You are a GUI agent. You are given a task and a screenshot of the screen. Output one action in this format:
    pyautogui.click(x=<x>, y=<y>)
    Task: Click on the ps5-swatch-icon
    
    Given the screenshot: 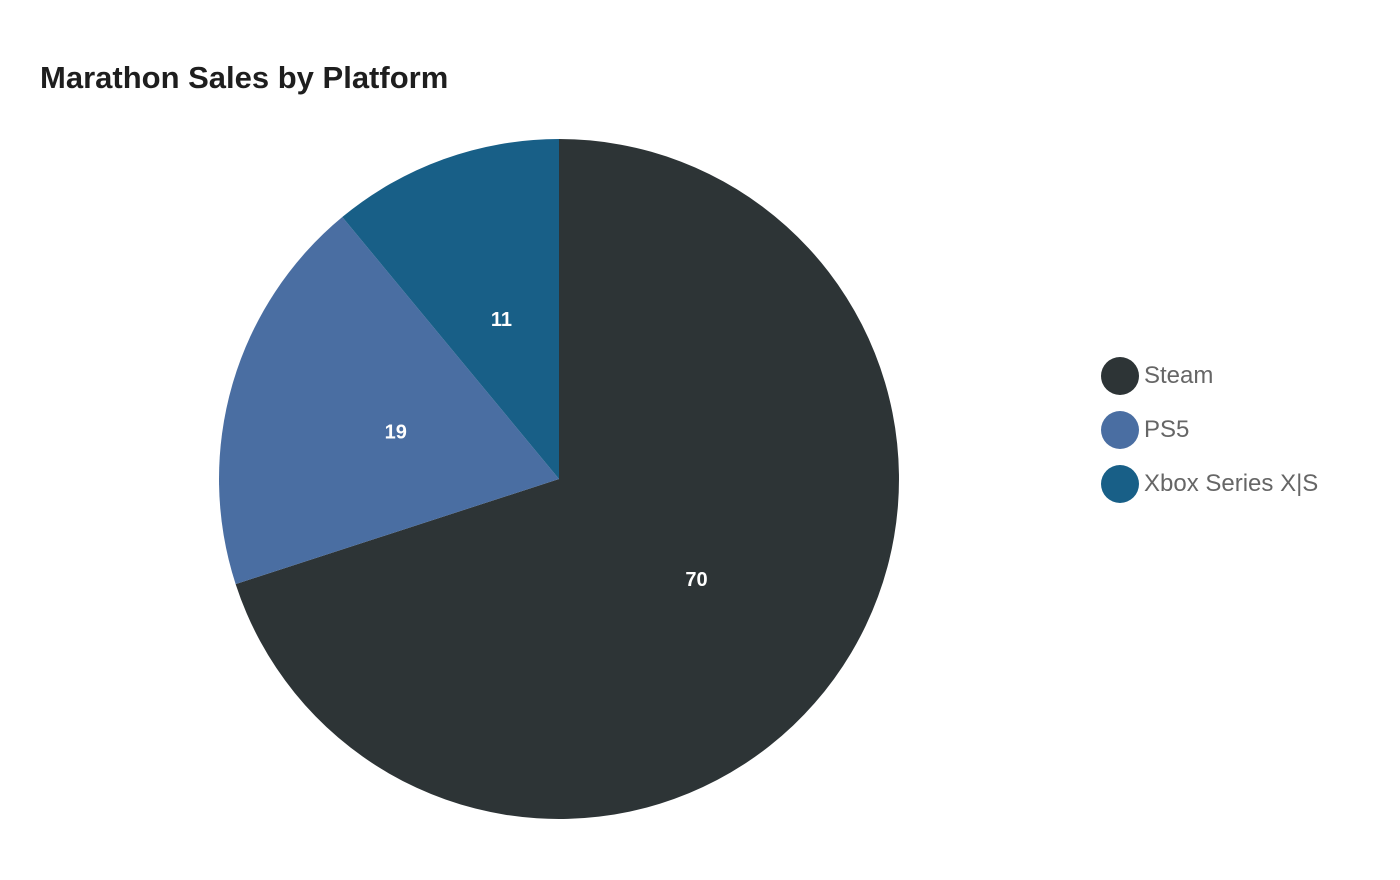 What is the action you would take?
    pyautogui.click(x=1120, y=430)
    